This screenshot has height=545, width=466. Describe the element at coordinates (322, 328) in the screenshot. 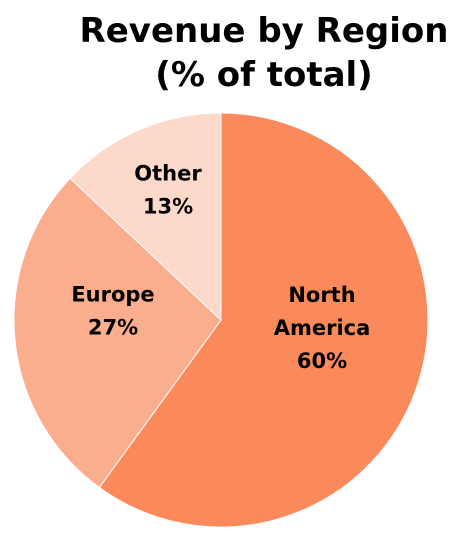

I see `pie-label-north-america-name: America` at that location.